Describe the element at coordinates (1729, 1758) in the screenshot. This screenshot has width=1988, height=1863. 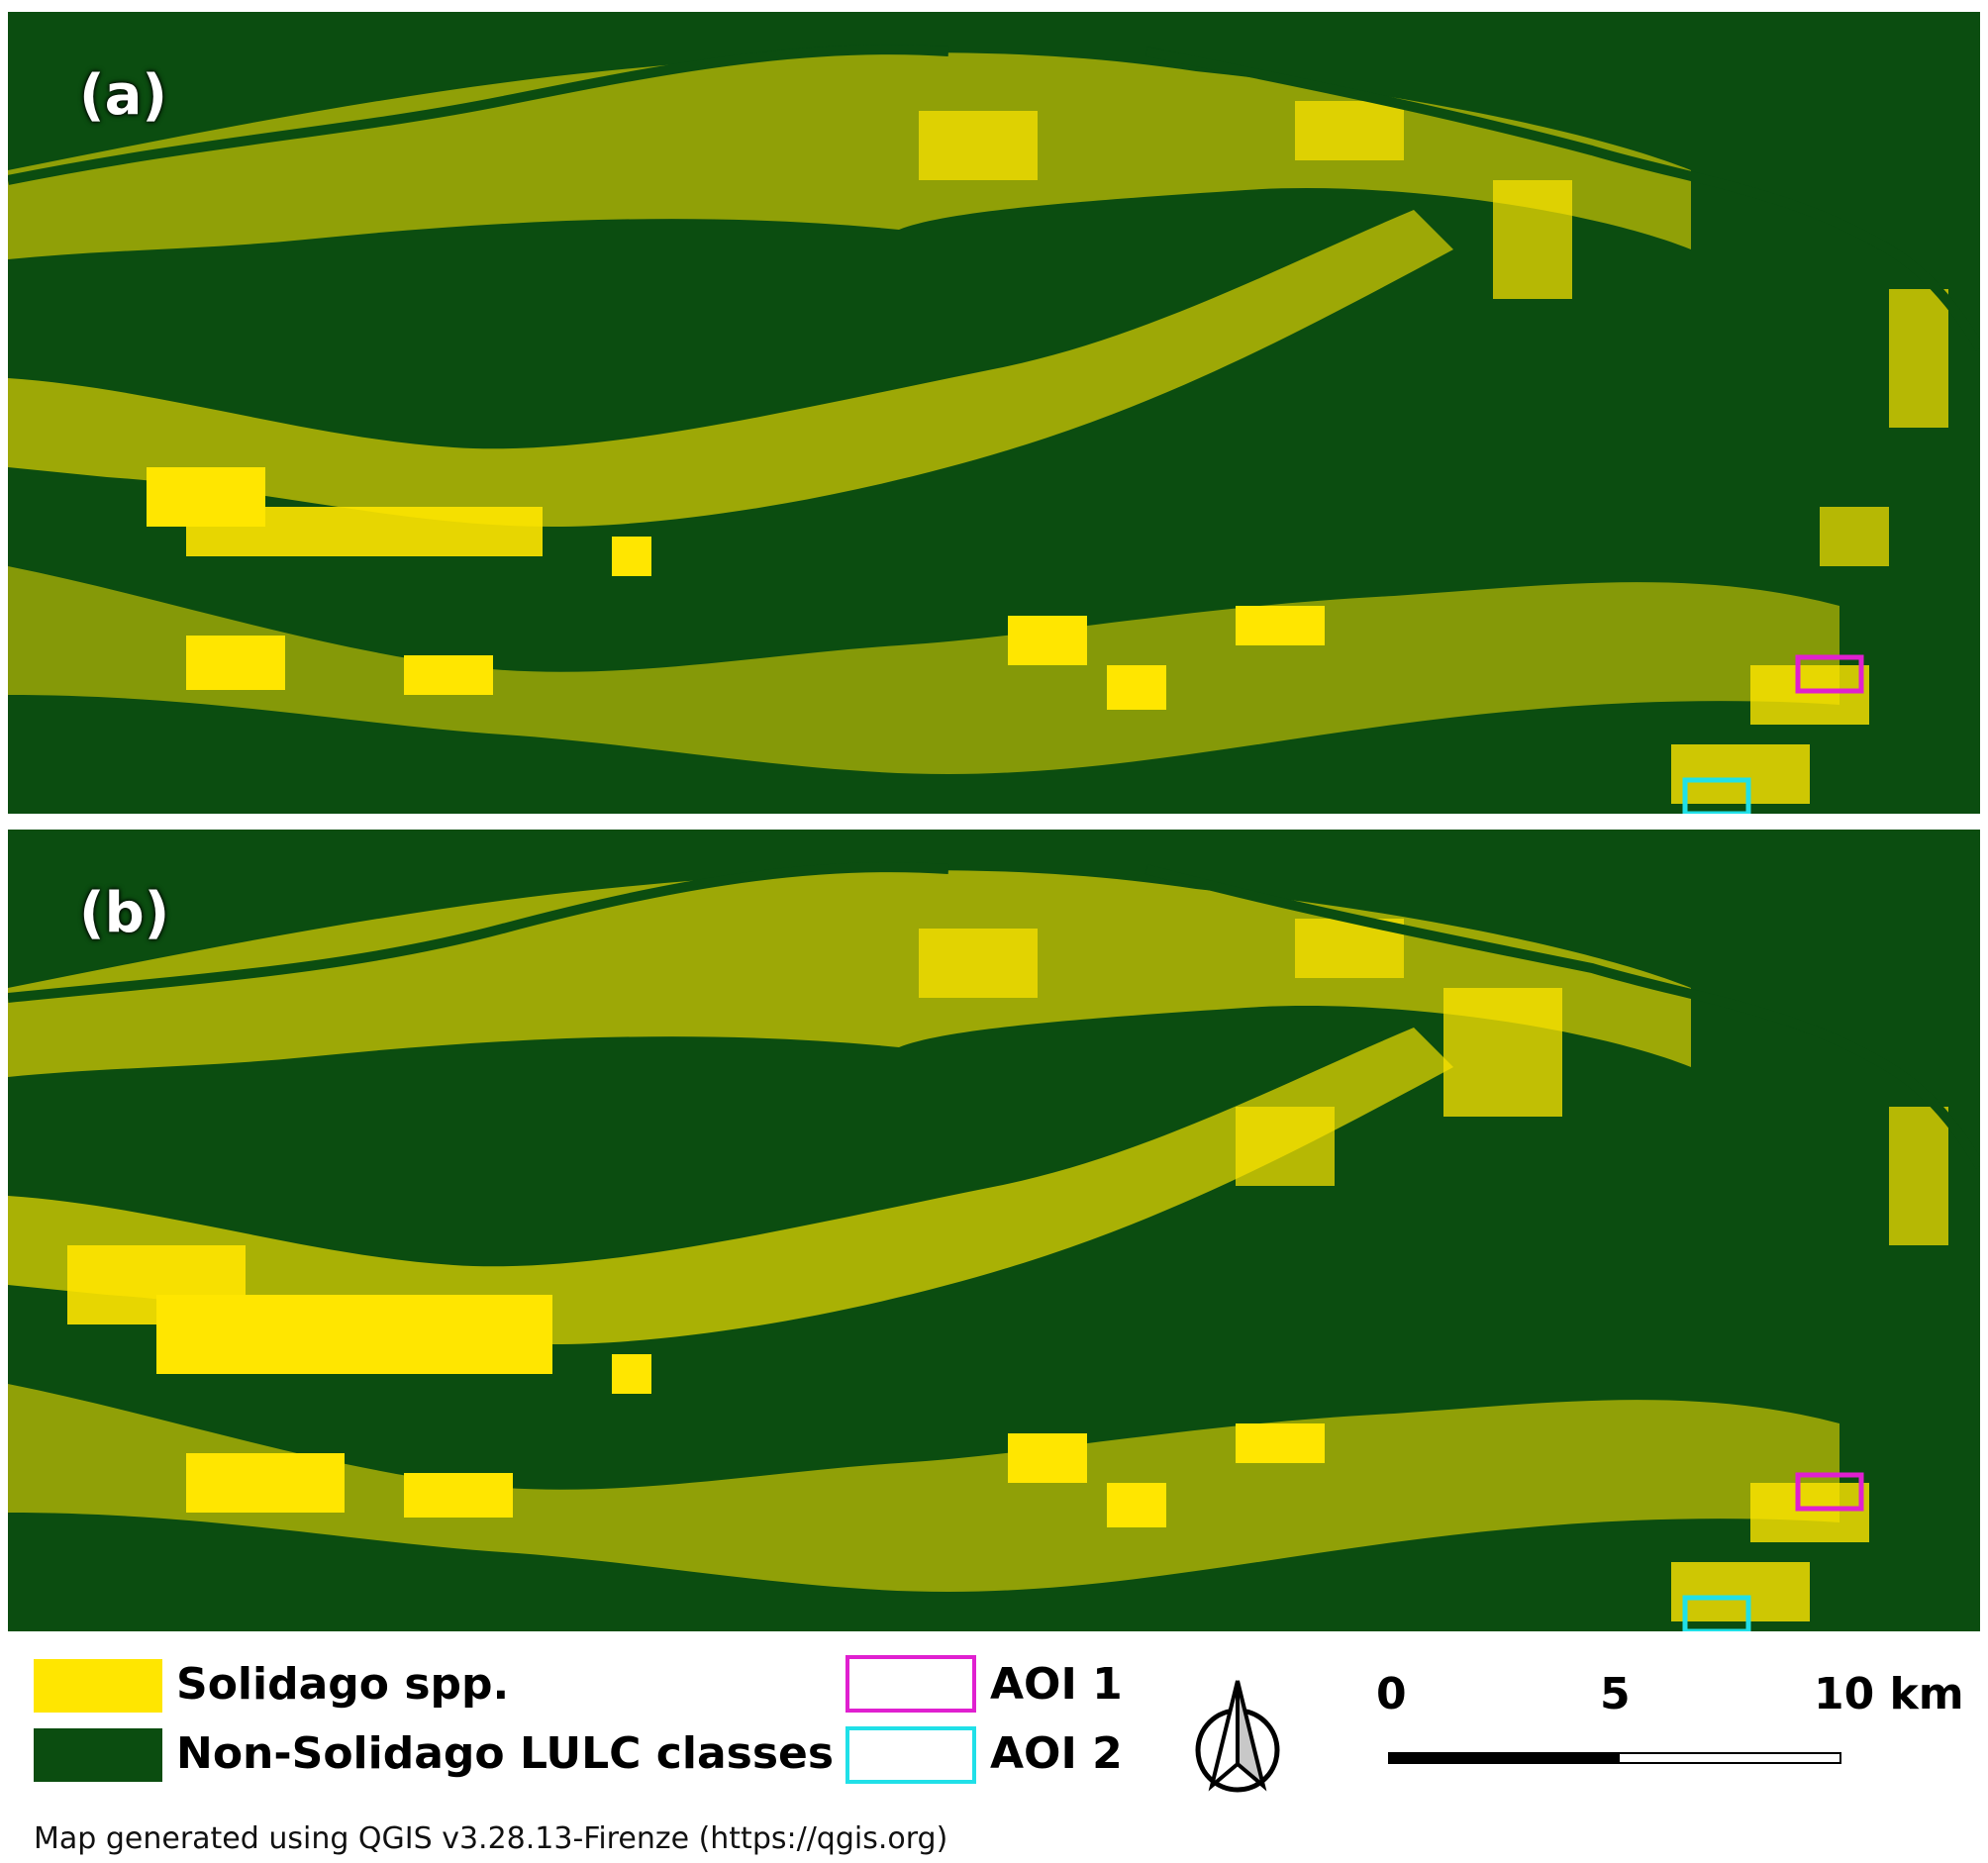
I see `scale-bar-white` at that location.